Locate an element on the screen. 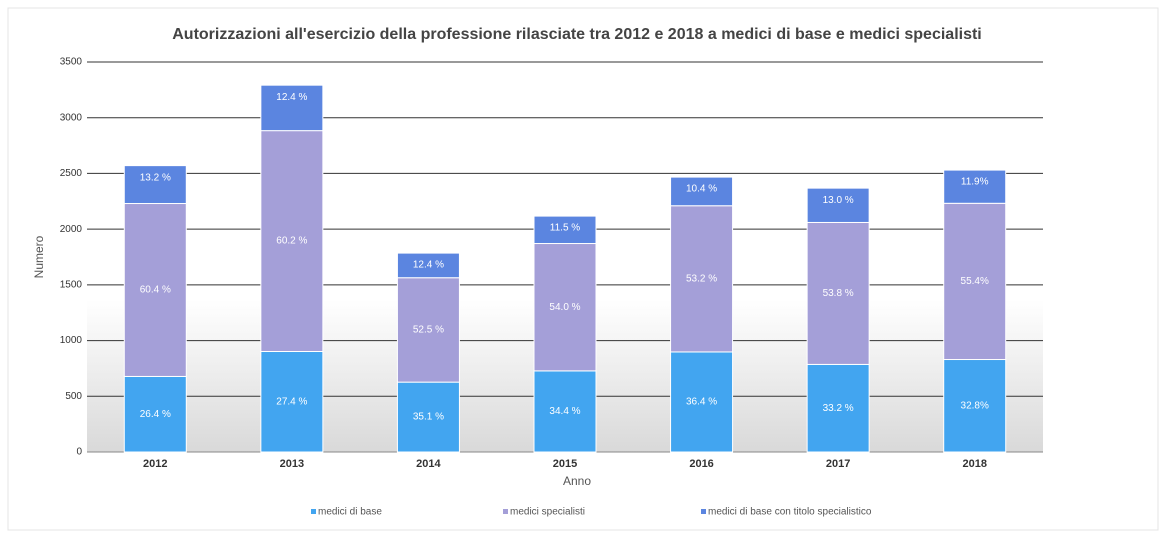 This screenshot has height=537, width=1165. data-label: 55.4% is located at coordinates (975, 281).